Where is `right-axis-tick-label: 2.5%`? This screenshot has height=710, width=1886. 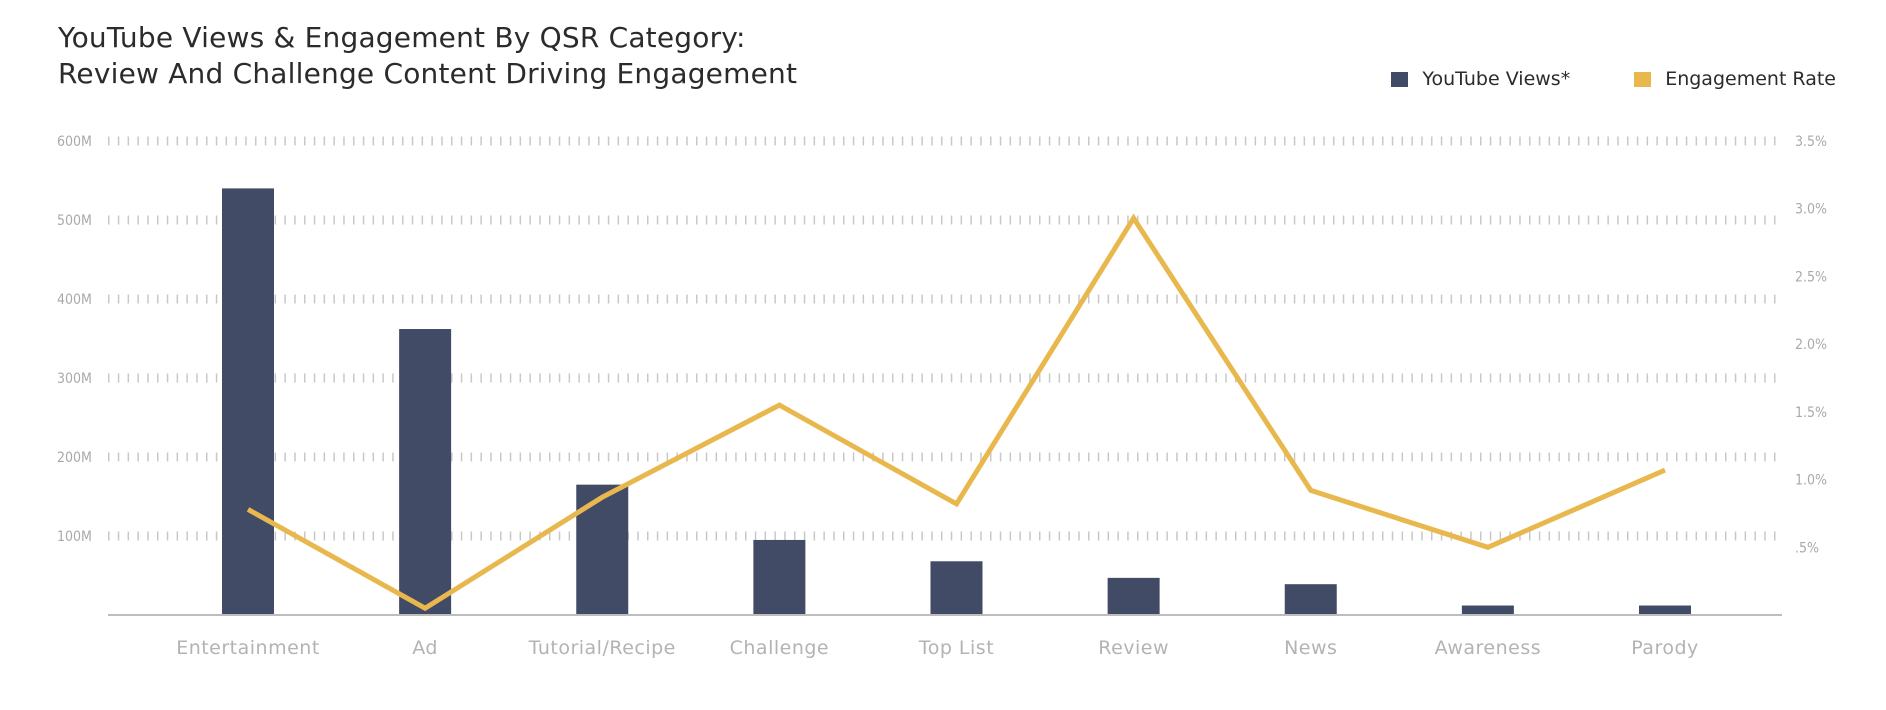
right-axis-tick-label: 2.5% is located at coordinates (1811, 277).